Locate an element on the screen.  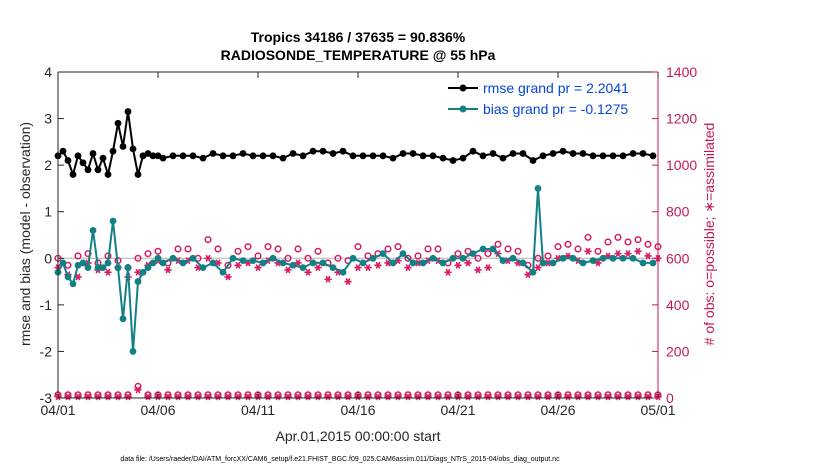
y-right-tick-label: 600 is located at coordinates (678, 258).